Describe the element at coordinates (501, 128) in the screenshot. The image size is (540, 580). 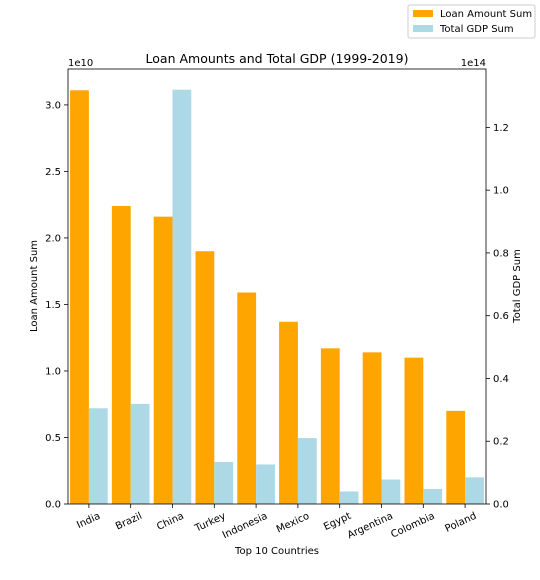
I see `right-tick-label: 1.2` at that location.